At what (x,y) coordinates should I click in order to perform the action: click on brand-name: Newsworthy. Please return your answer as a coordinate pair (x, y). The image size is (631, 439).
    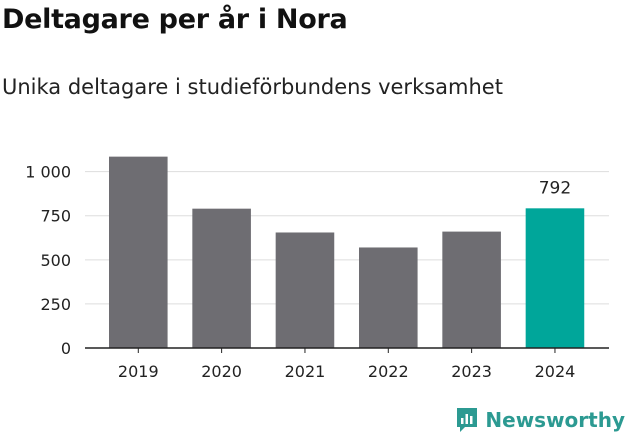
    Looking at the image, I should click on (555, 420).